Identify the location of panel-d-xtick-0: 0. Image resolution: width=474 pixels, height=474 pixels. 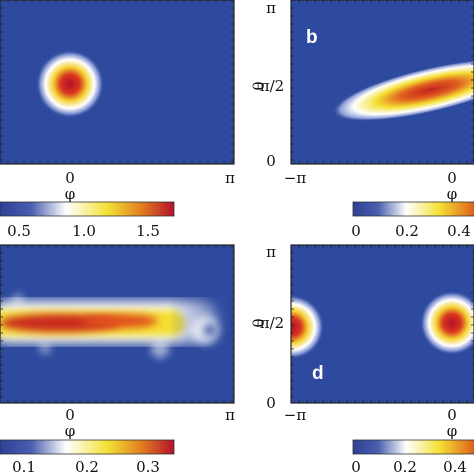
(452, 415).